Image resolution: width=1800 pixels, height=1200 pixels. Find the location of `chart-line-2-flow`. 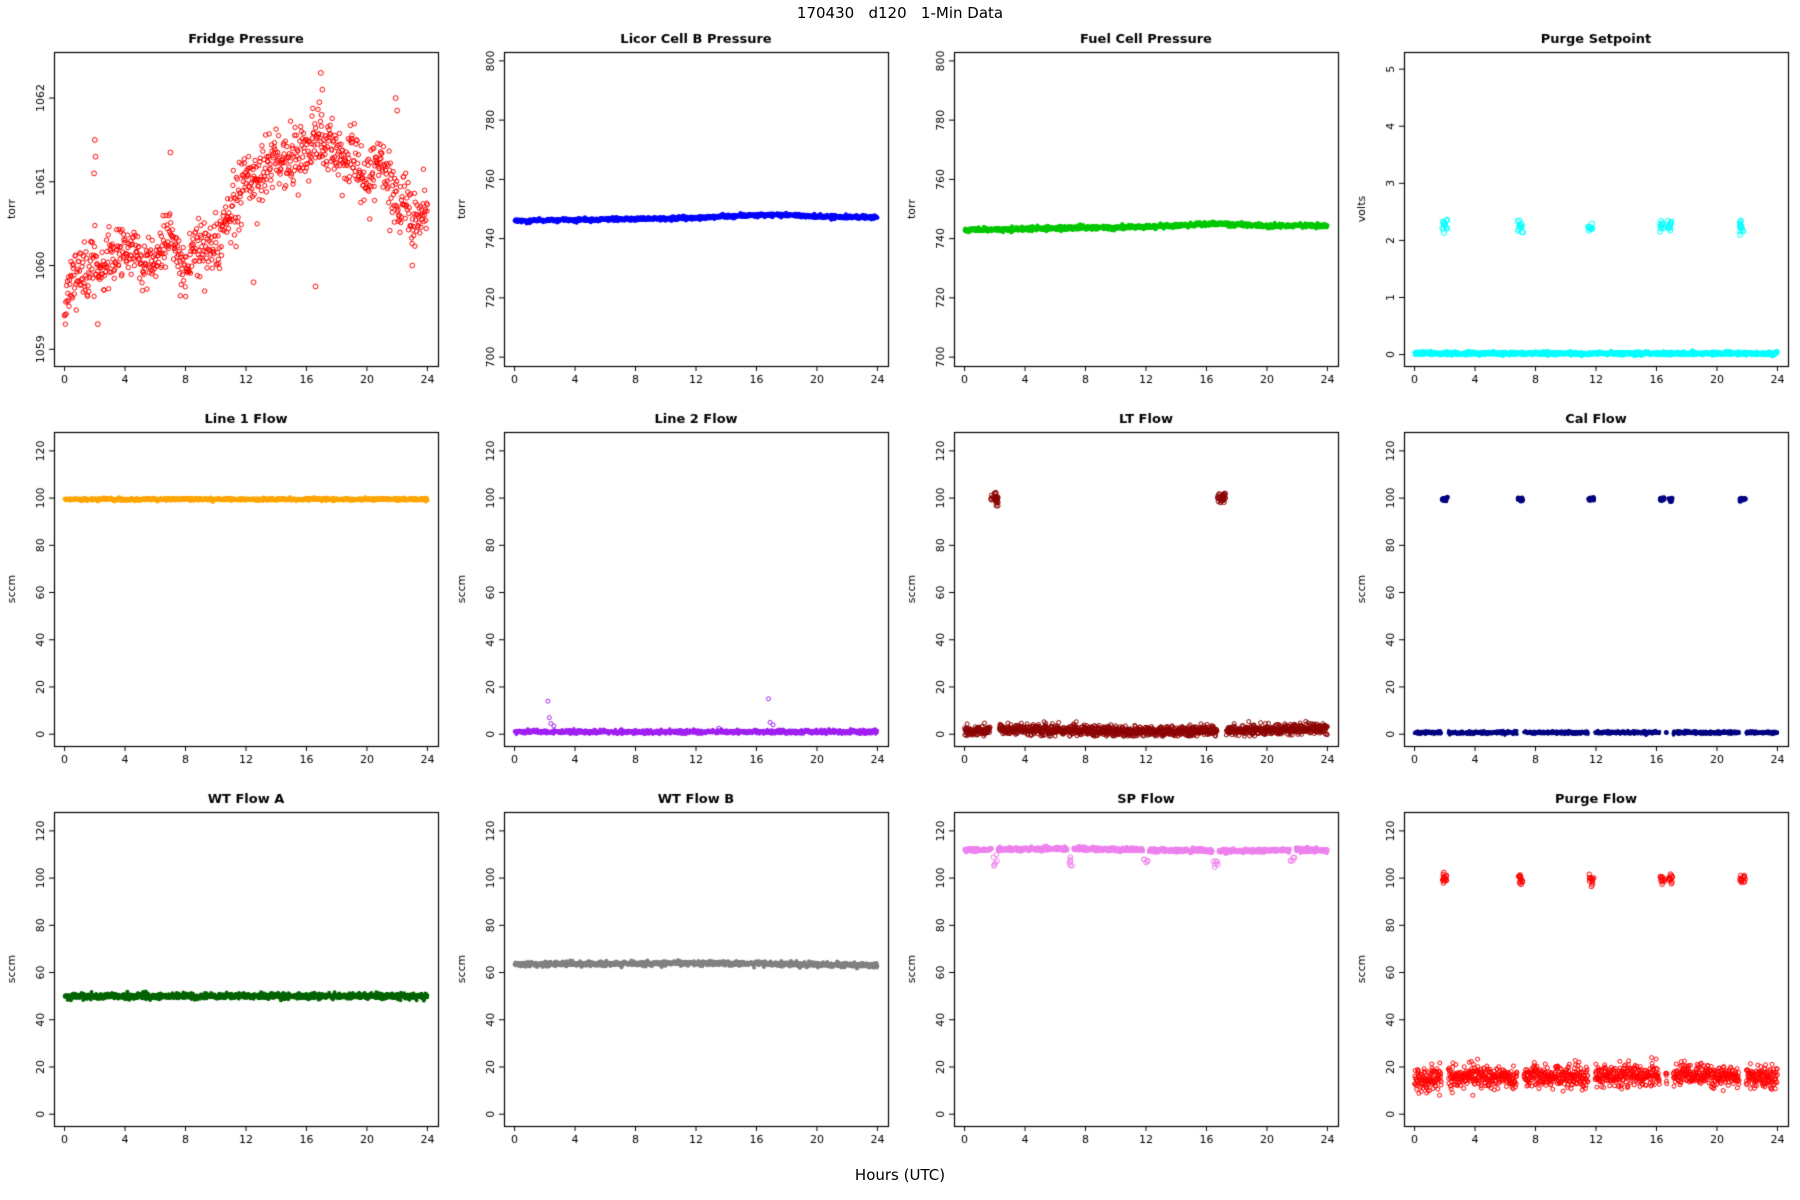

chart-line-2-flow is located at coordinates (675, 596).